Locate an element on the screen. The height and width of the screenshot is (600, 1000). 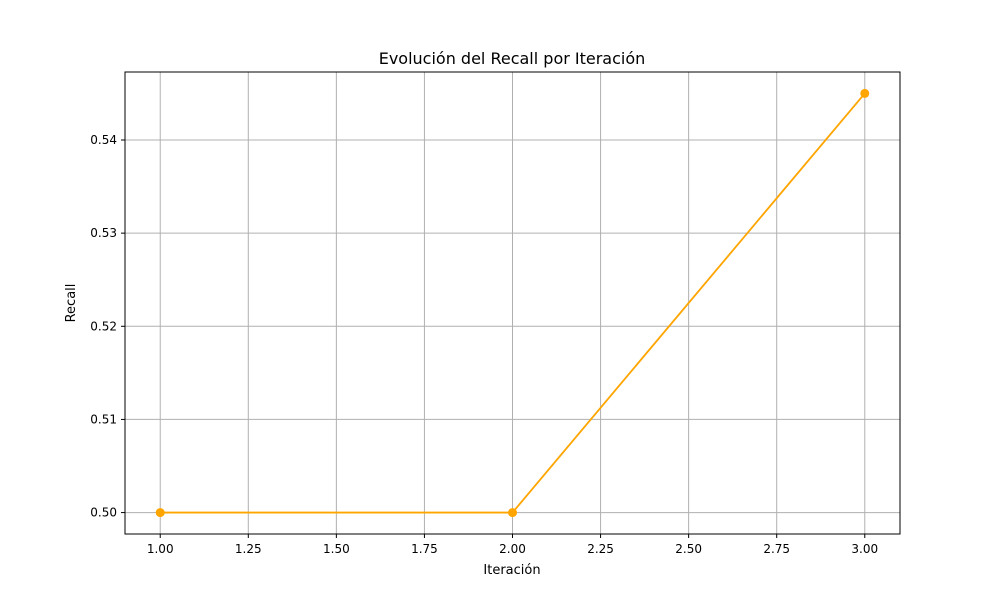
x-tick-label: 3.00 is located at coordinates (864, 549).